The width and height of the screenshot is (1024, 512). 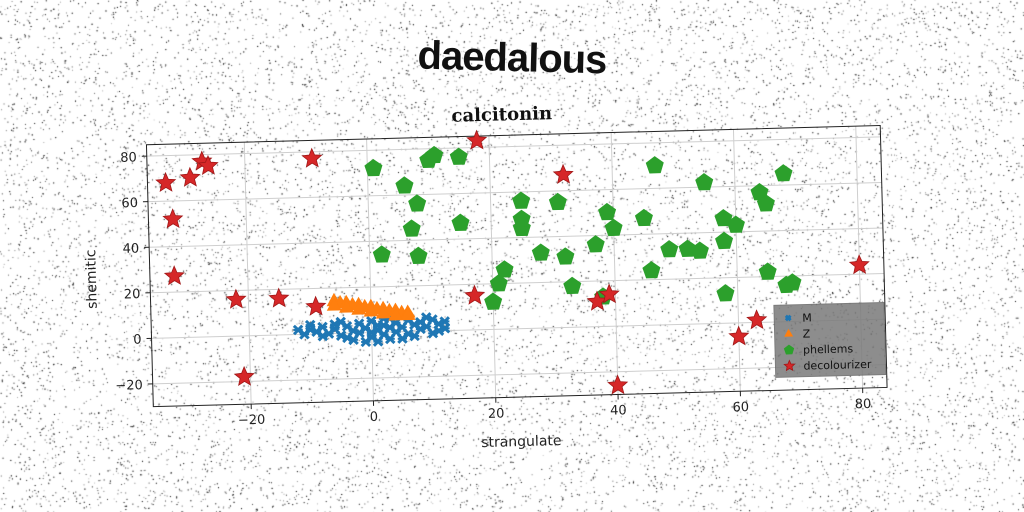 What do you see at coordinates (128, 157) in the screenshot?
I see `y-tick-label: 80` at bounding box center [128, 157].